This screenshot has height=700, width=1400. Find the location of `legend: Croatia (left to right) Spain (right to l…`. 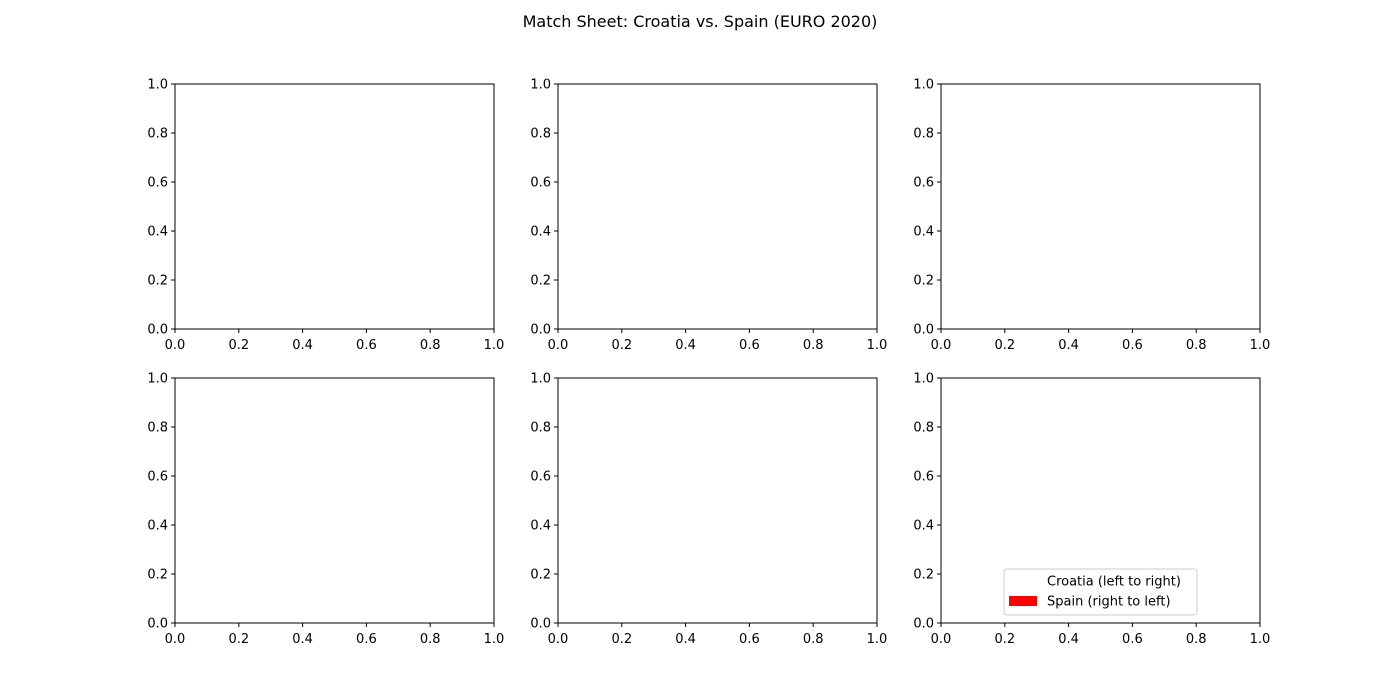

legend: Croatia (left to right) Spain (right to l… is located at coordinates (1100, 592).